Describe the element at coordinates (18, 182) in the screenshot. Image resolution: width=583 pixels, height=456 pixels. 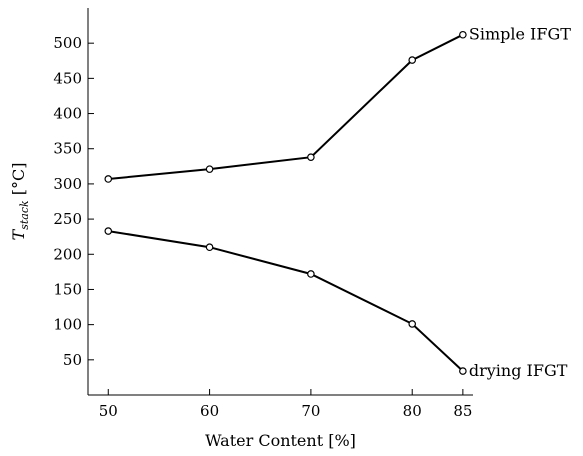
I see `y-axis-title-unit: [°C]` at that location.